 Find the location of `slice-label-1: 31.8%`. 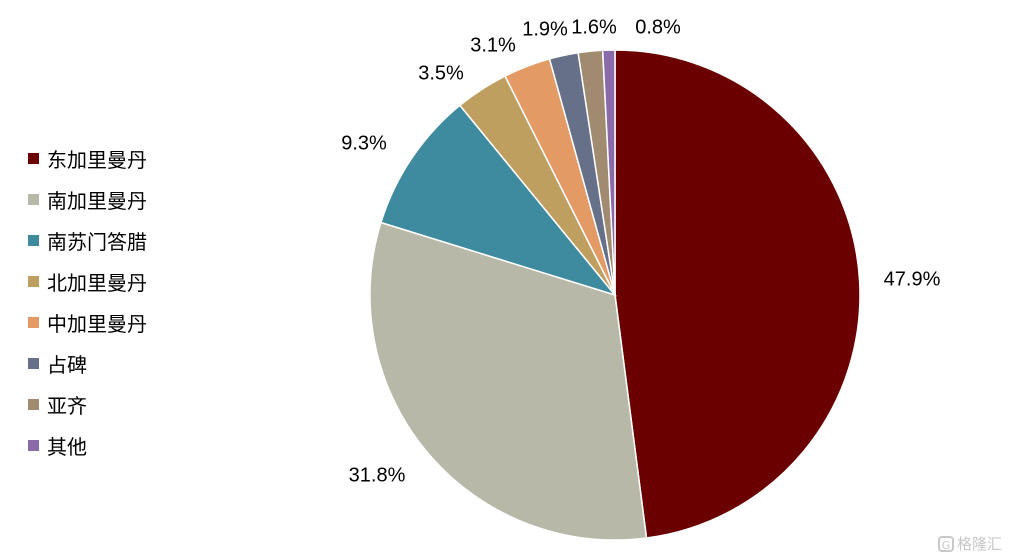

slice-label-1: 31.8% is located at coordinates (377, 475).